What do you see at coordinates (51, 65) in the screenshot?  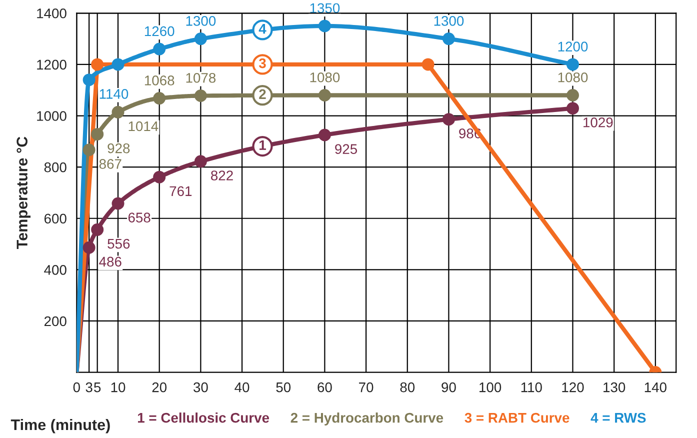 I see `y-tick-label: 1200` at bounding box center [51, 65].